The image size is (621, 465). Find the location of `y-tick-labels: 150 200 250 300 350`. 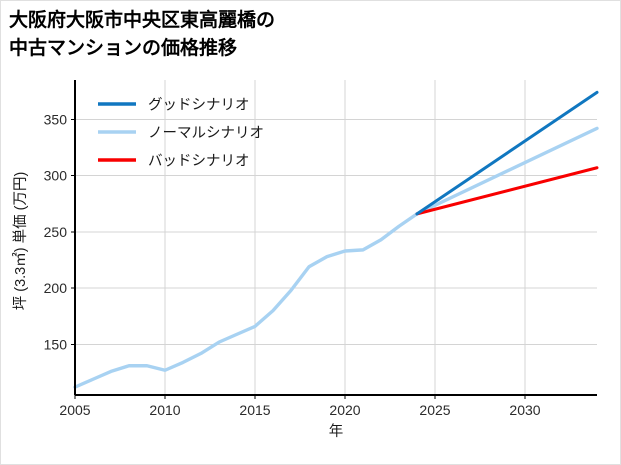

y-tick-labels: 150 200 250 300 350 is located at coordinates (56, 231).